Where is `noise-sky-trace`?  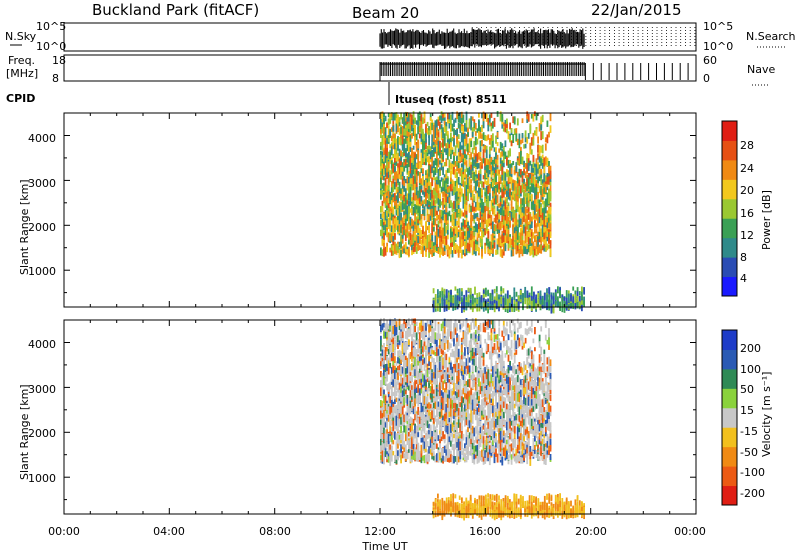 noise-sky-trace is located at coordinates (482, 38).